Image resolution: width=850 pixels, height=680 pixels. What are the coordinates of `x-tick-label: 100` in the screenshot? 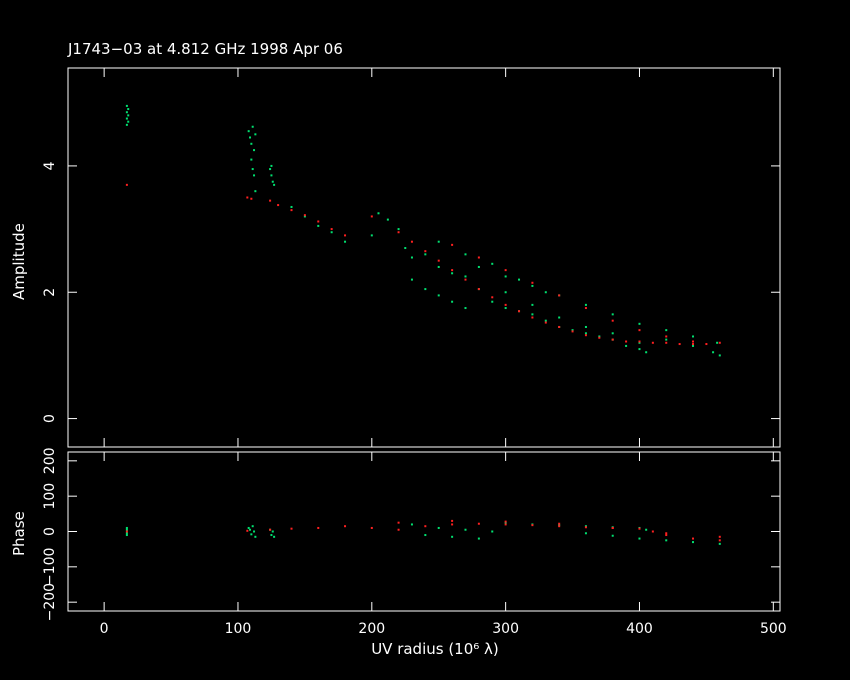 It's located at (238, 629).